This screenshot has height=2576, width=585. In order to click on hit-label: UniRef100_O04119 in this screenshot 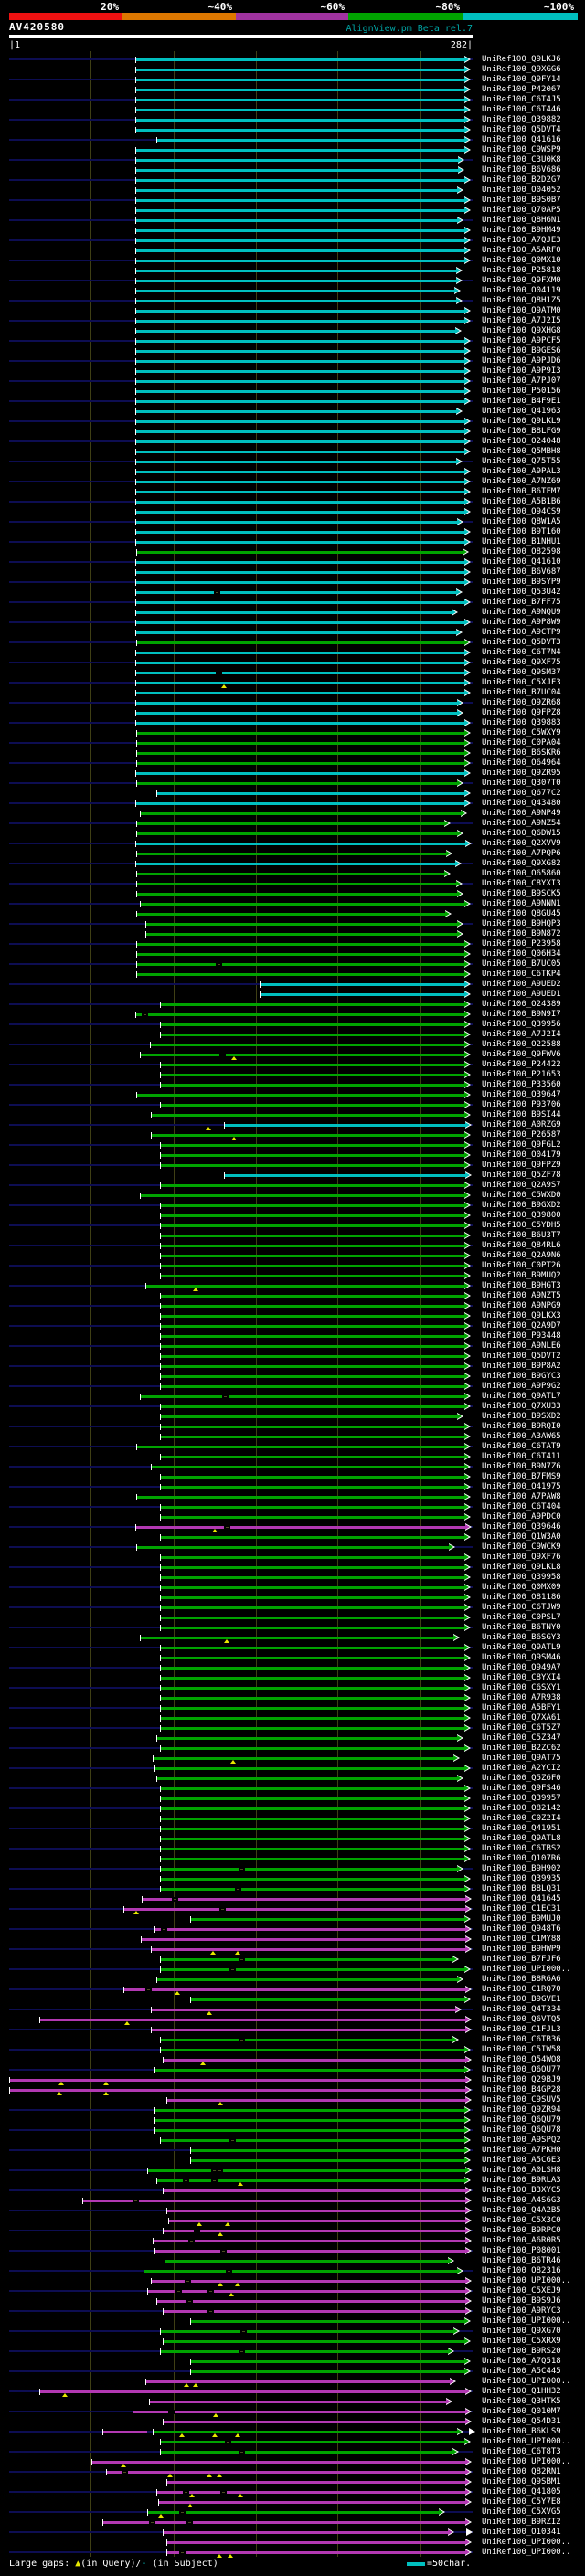, I will do `click(521, 290)`.